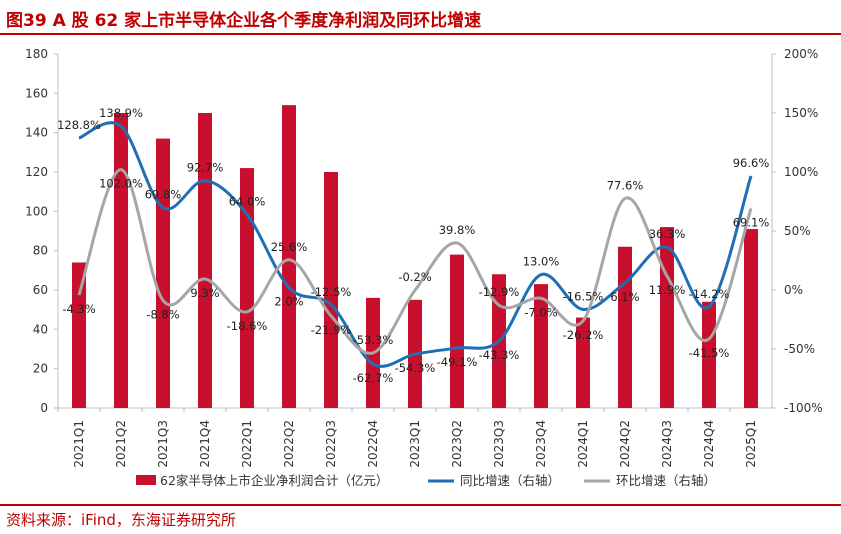  I want to click on x-axis-tick-label: 2021Q3, so click(163, 444).